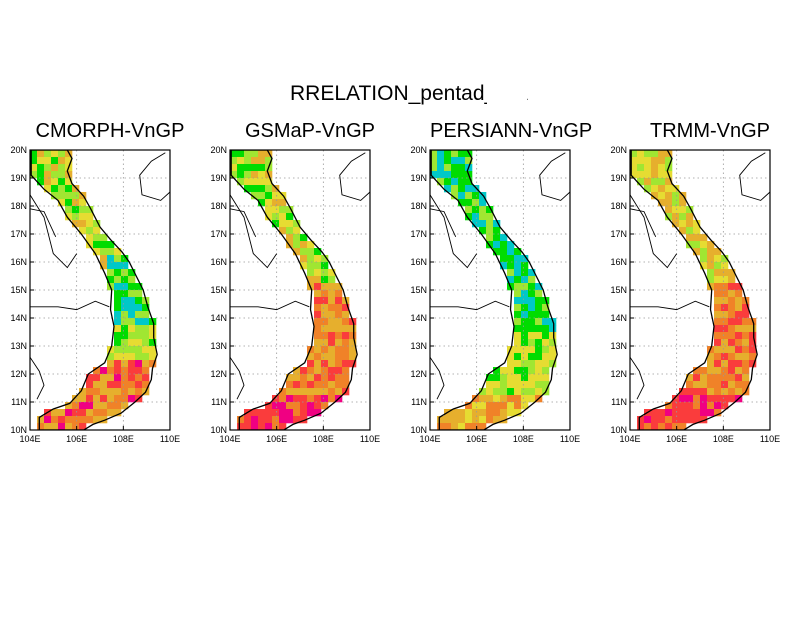 This screenshot has height=618, width=800. What do you see at coordinates (418, 346) in the screenshot?
I see `lat-tick-label: 13N` at bounding box center [418, 346].